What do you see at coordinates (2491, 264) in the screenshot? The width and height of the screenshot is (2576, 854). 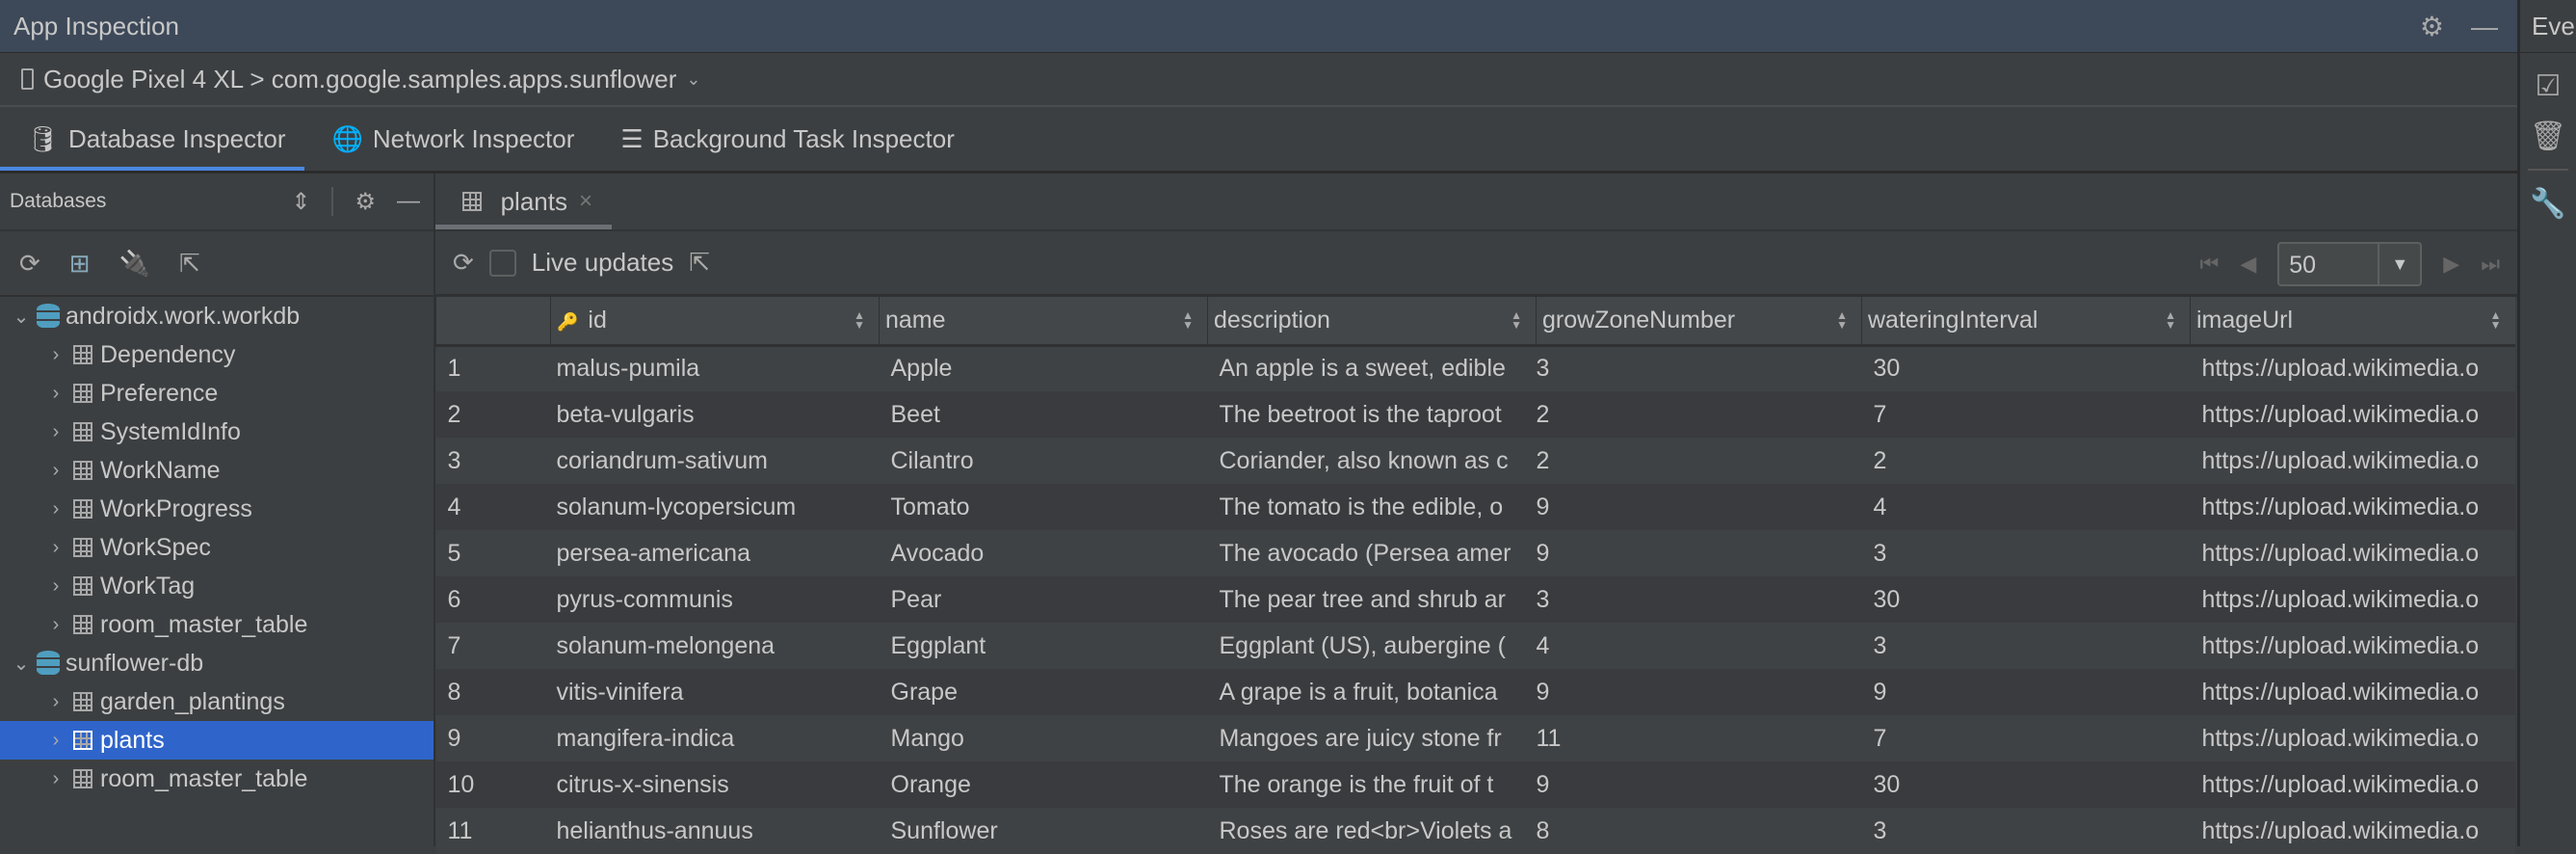 I see `last-page-icon: ⏭` at bounding box center [2491, 264].